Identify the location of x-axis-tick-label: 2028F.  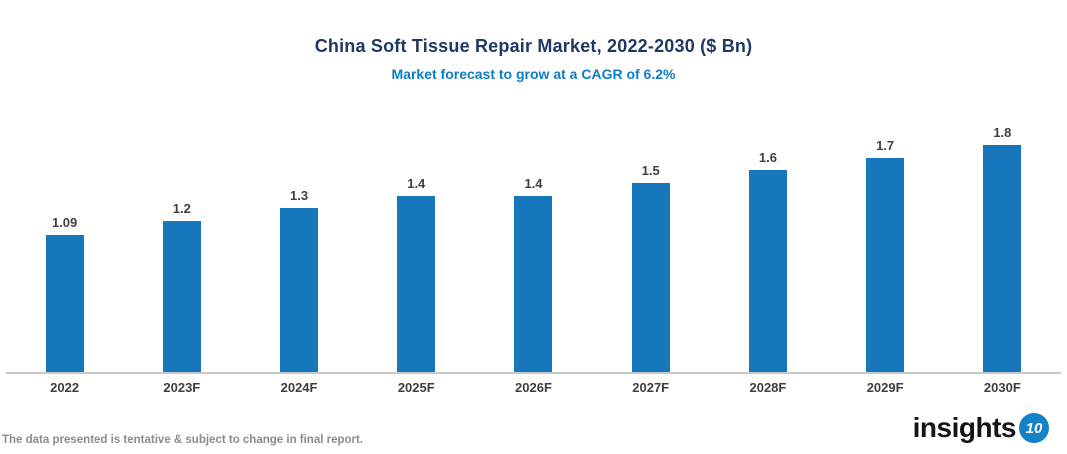
(768, 387).